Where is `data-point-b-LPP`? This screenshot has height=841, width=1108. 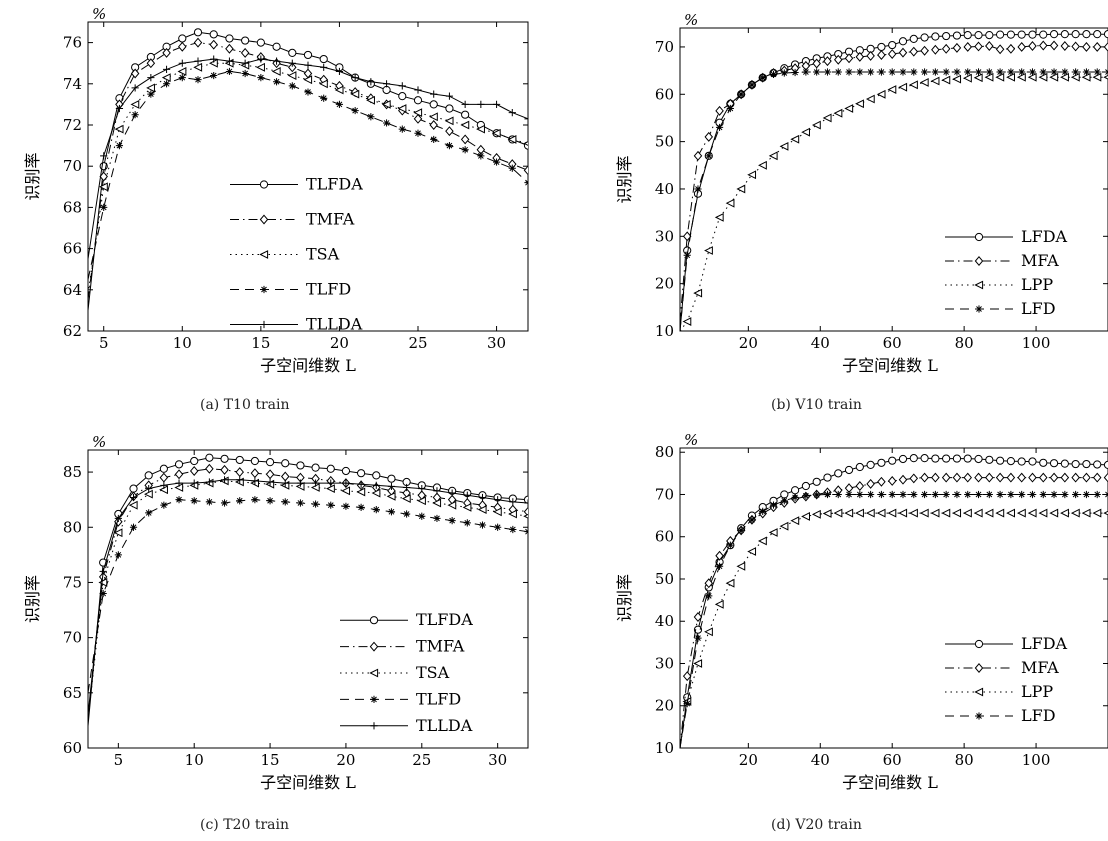
data-point-b-LPP is located at coordinates (924, 82).